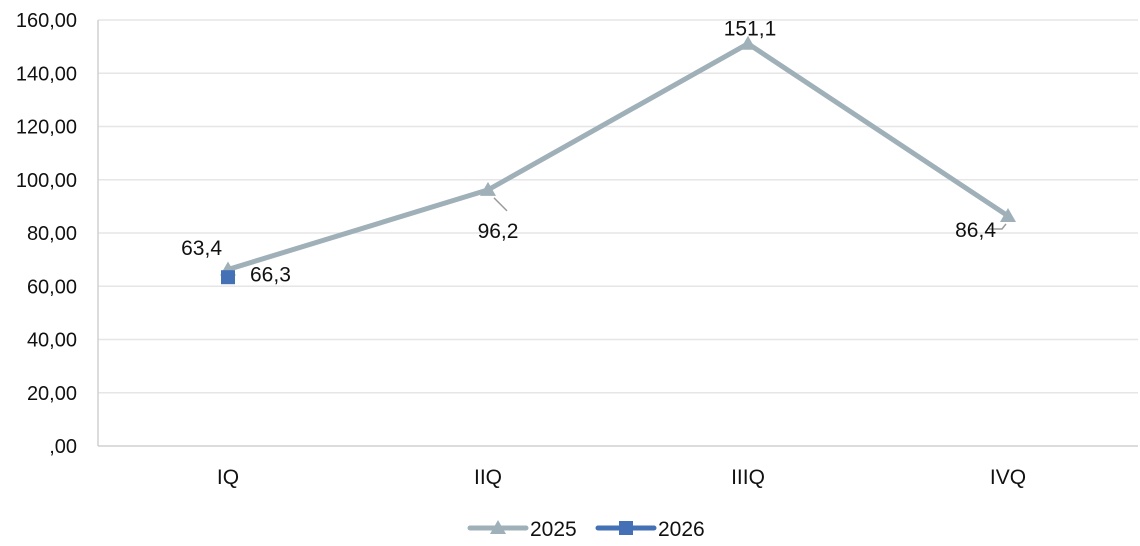 This screenshot has height=546, width=1140. What do you see at coordinates (46, 128) in the screenshot?
I see `y-tick-label: 120,00` at bounding box center [46, 128].